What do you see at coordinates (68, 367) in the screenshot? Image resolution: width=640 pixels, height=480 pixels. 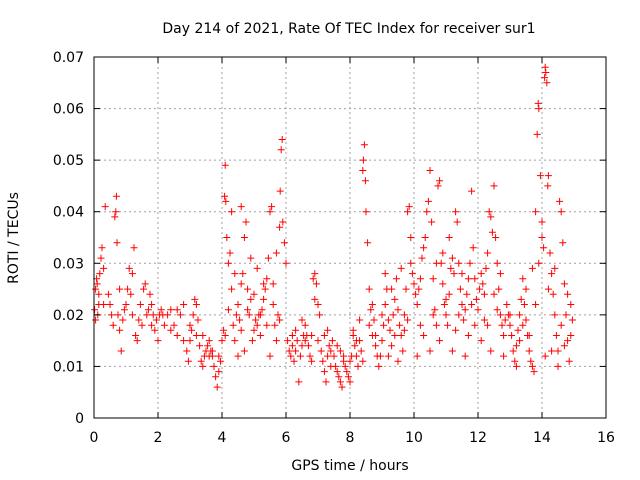 I see `y-tick-label: 0.01` at bounding box center [68, 367].